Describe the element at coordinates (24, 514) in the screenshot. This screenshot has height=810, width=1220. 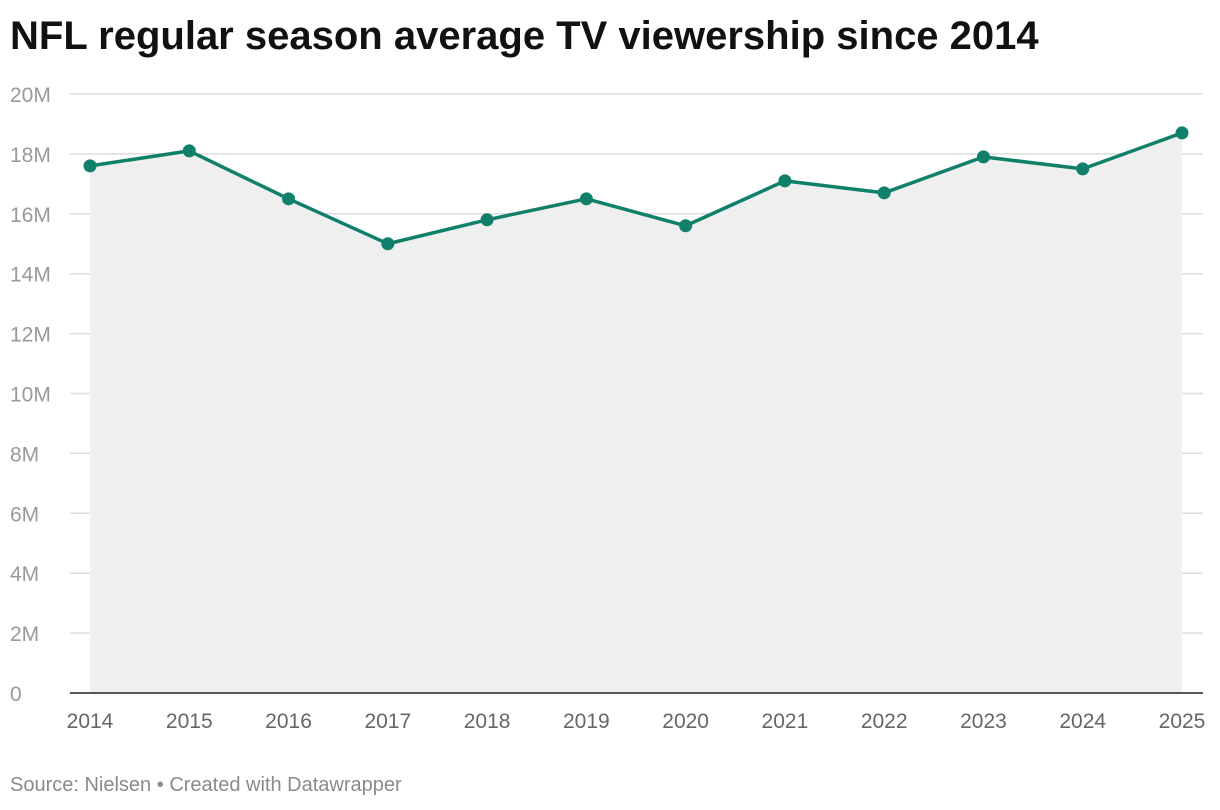
I see `y-tick-label: 6M` at that location.